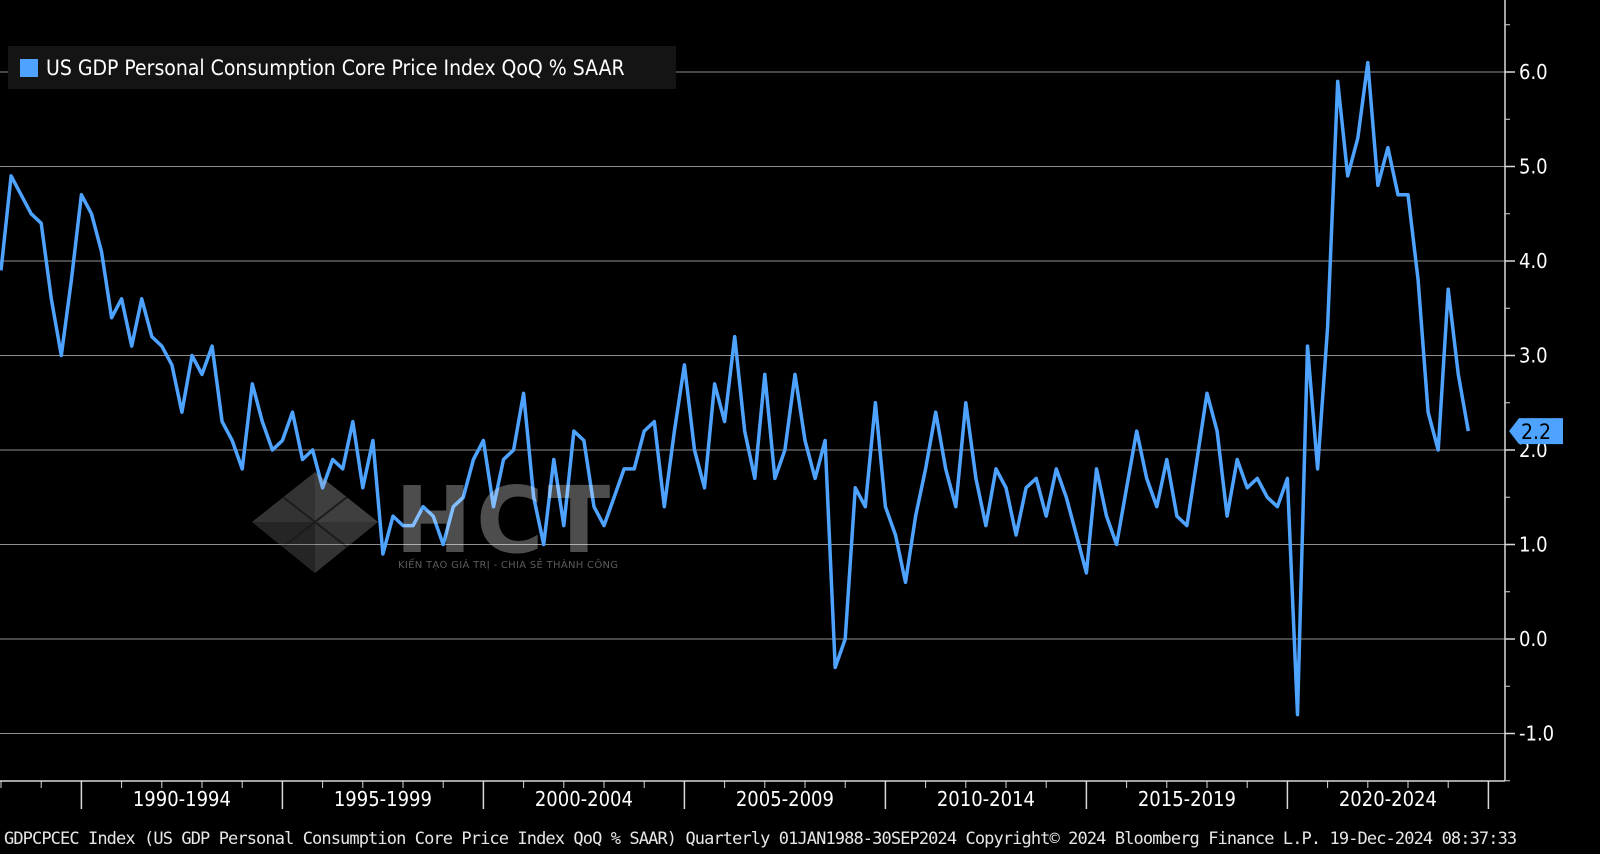  I want to click on y-tick-label: 0.0, so click(1533, 639).